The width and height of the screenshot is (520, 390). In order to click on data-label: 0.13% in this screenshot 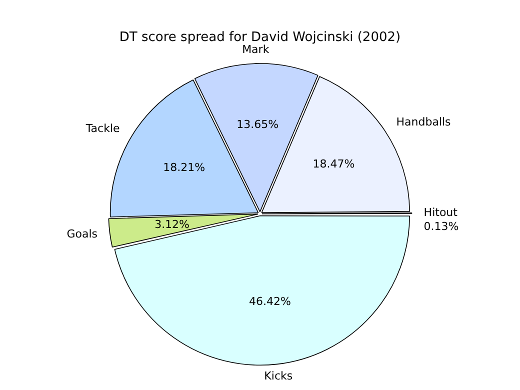, I will do `click(441, 226)`.